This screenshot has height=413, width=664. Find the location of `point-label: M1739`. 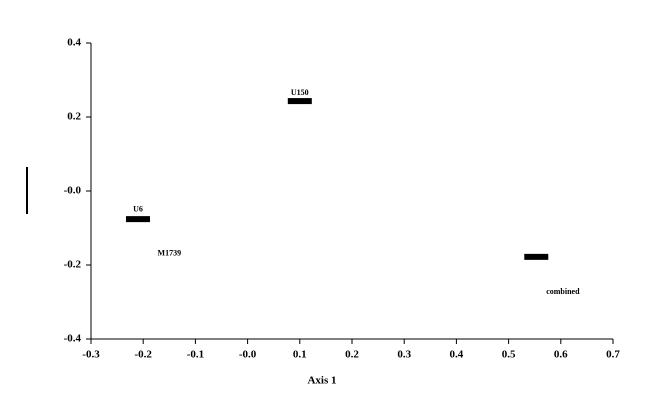

point-label: M1739 is located at coordinates (170, 253).